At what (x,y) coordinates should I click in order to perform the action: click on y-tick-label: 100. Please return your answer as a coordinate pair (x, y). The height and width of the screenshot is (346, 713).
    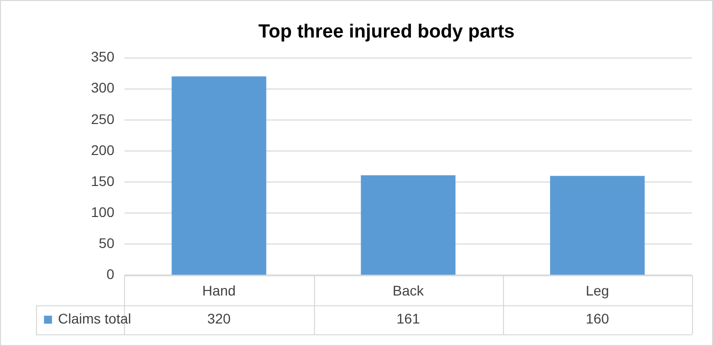
    Looking at the image, I should click on (103, 212).